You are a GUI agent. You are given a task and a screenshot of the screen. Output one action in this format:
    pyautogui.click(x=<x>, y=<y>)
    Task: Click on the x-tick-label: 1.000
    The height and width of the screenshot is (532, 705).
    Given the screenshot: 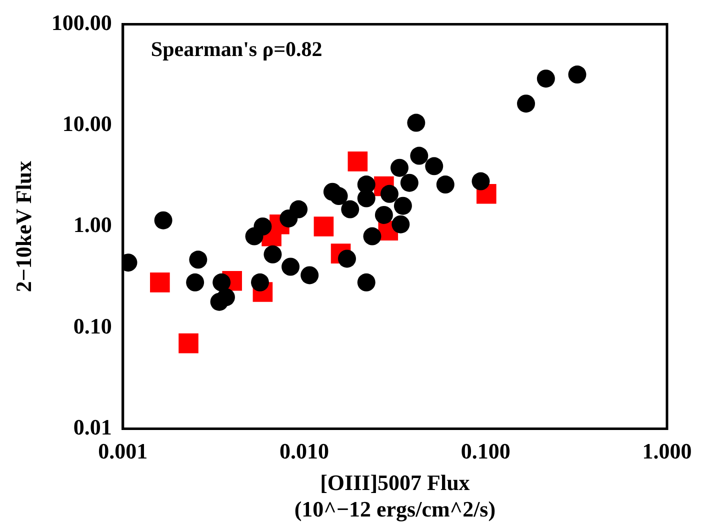 What is the action you would take?
    pyautogui.click(x=667, y=451)
    